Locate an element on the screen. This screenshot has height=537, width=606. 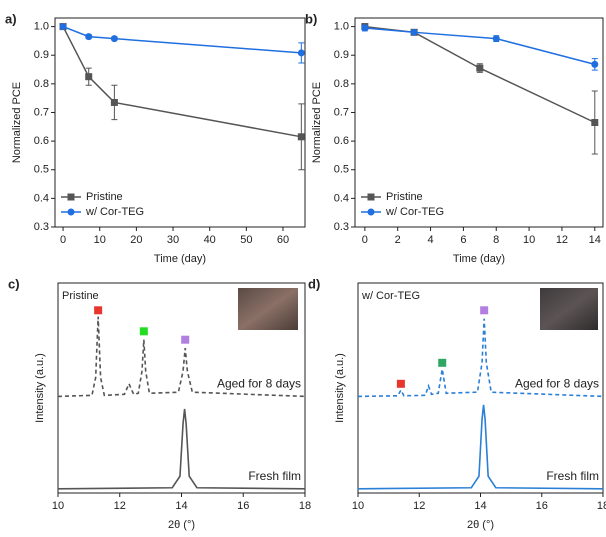
x-tick-label: 30 is located at coordinates (173, 240).